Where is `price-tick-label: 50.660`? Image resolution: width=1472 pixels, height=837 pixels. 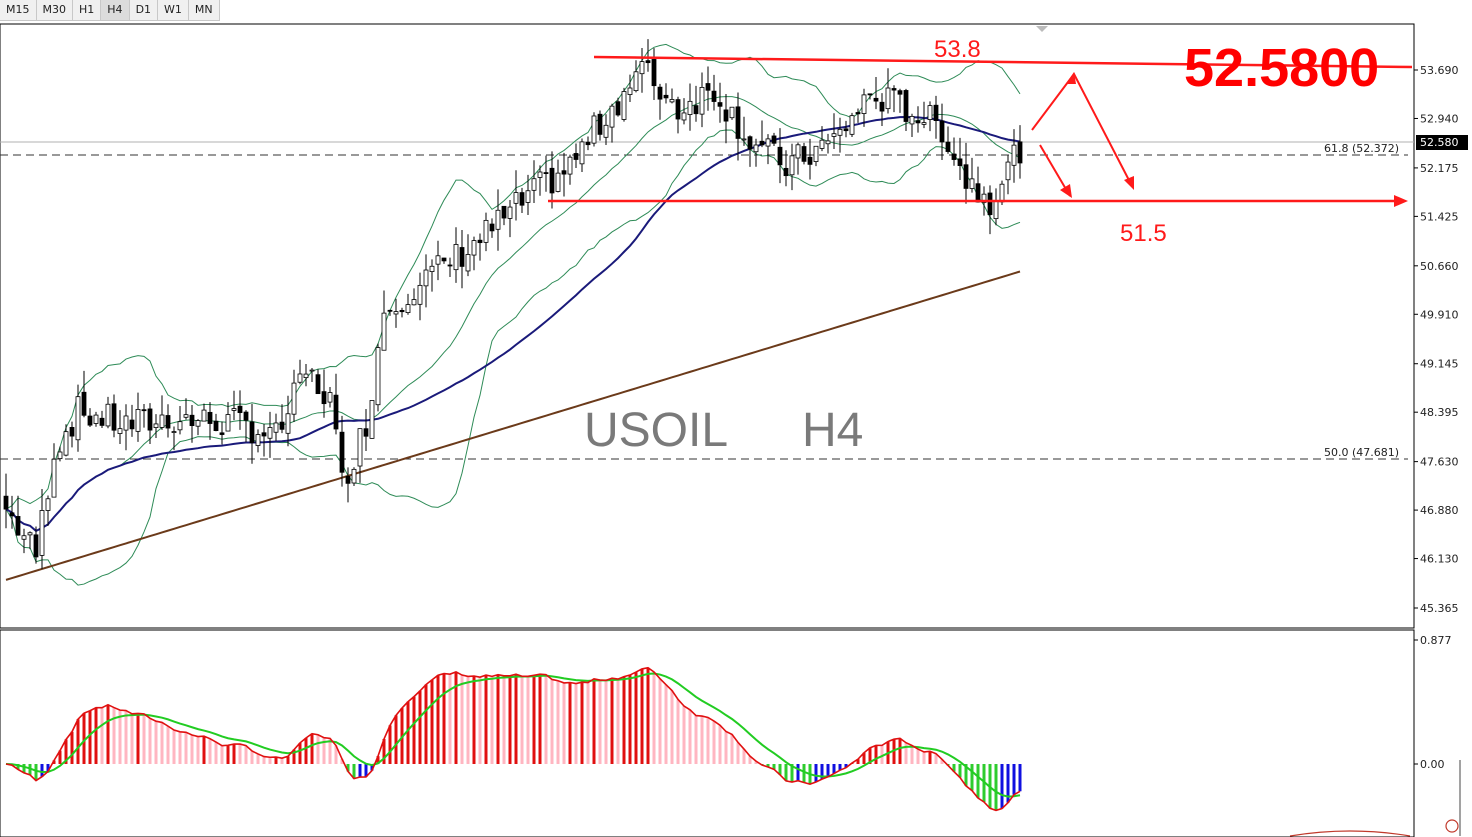 price-tick-label: 50.660 is located at coordinates (1439, 266).